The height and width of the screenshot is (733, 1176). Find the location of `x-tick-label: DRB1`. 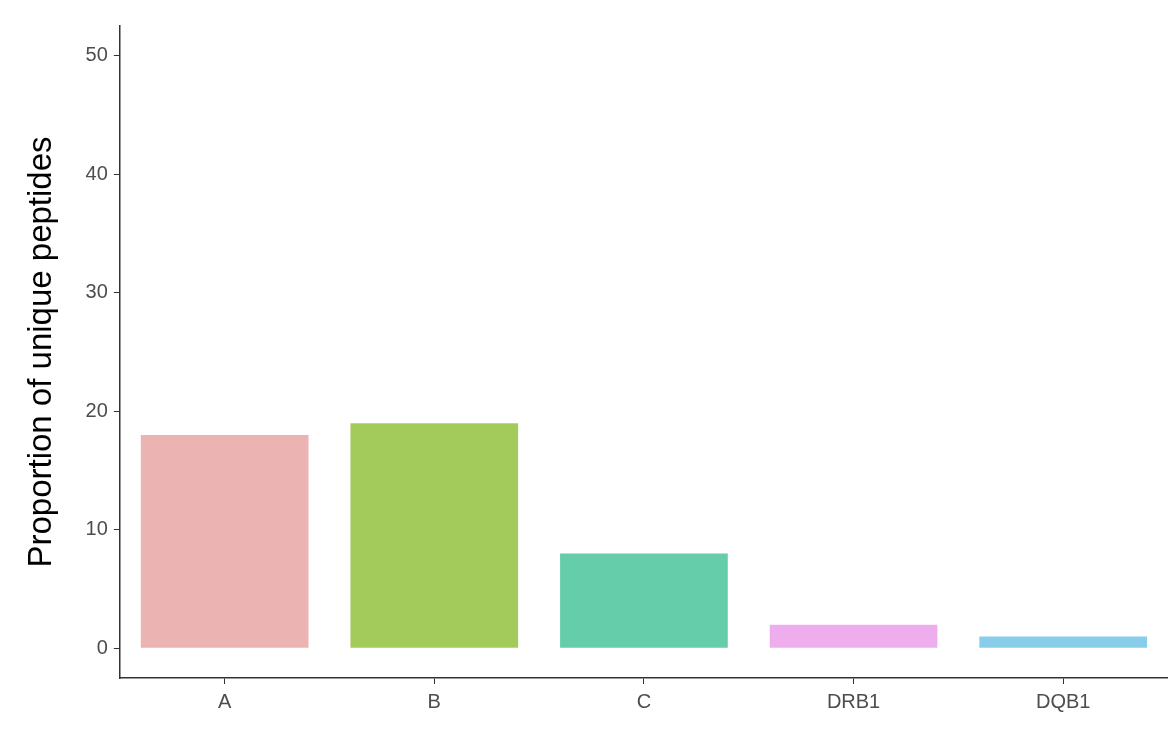

x-tick-label: DRB1 is located at coordinates (853, 700).